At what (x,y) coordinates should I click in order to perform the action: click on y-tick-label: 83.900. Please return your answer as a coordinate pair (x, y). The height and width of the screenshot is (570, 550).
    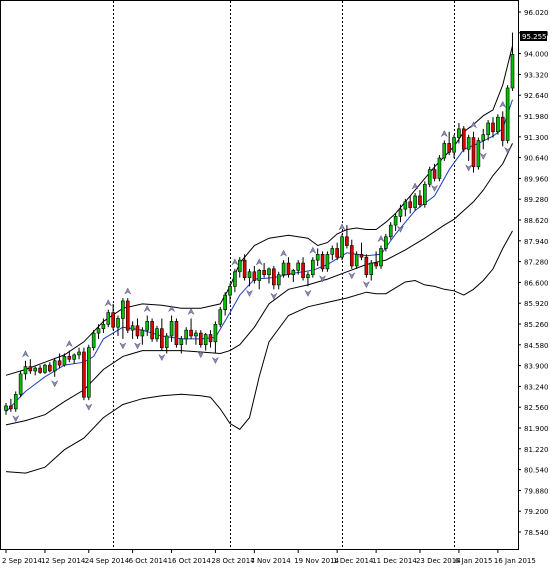
    Looking at the image, I should click on (536, 367).